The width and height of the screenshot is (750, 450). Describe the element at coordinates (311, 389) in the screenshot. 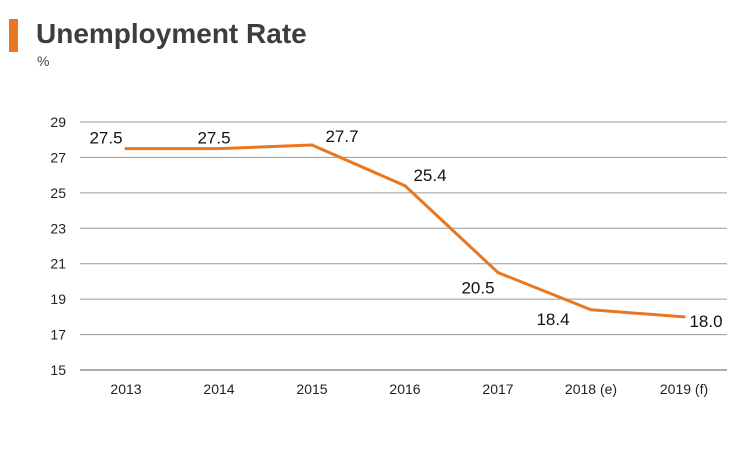

I see `x-tick-label: 2015` at that location.